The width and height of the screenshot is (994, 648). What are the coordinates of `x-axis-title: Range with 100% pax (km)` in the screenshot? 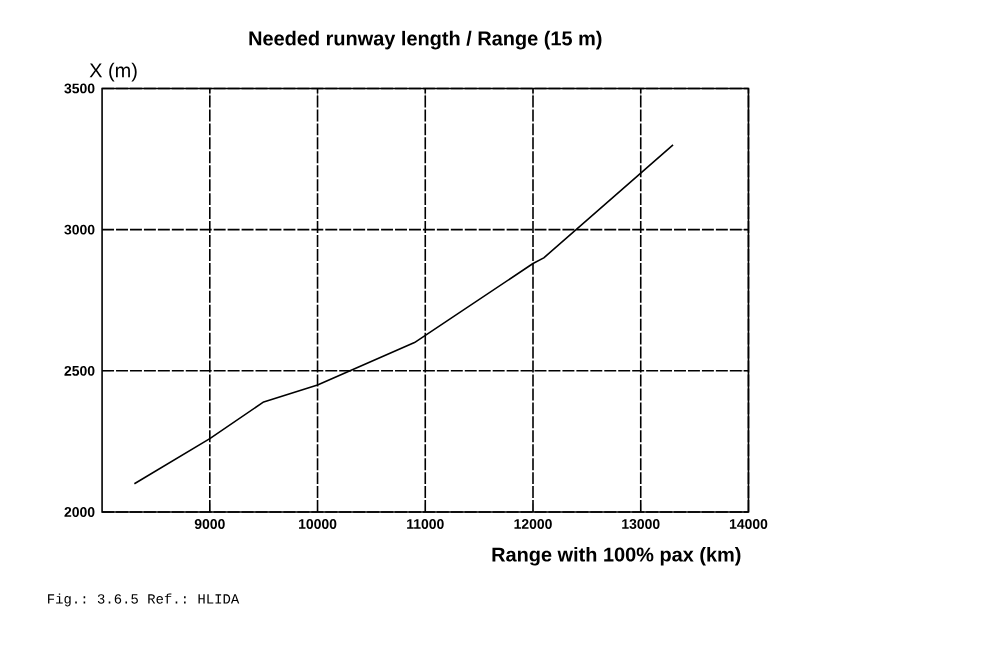 It's located at (616, 556).